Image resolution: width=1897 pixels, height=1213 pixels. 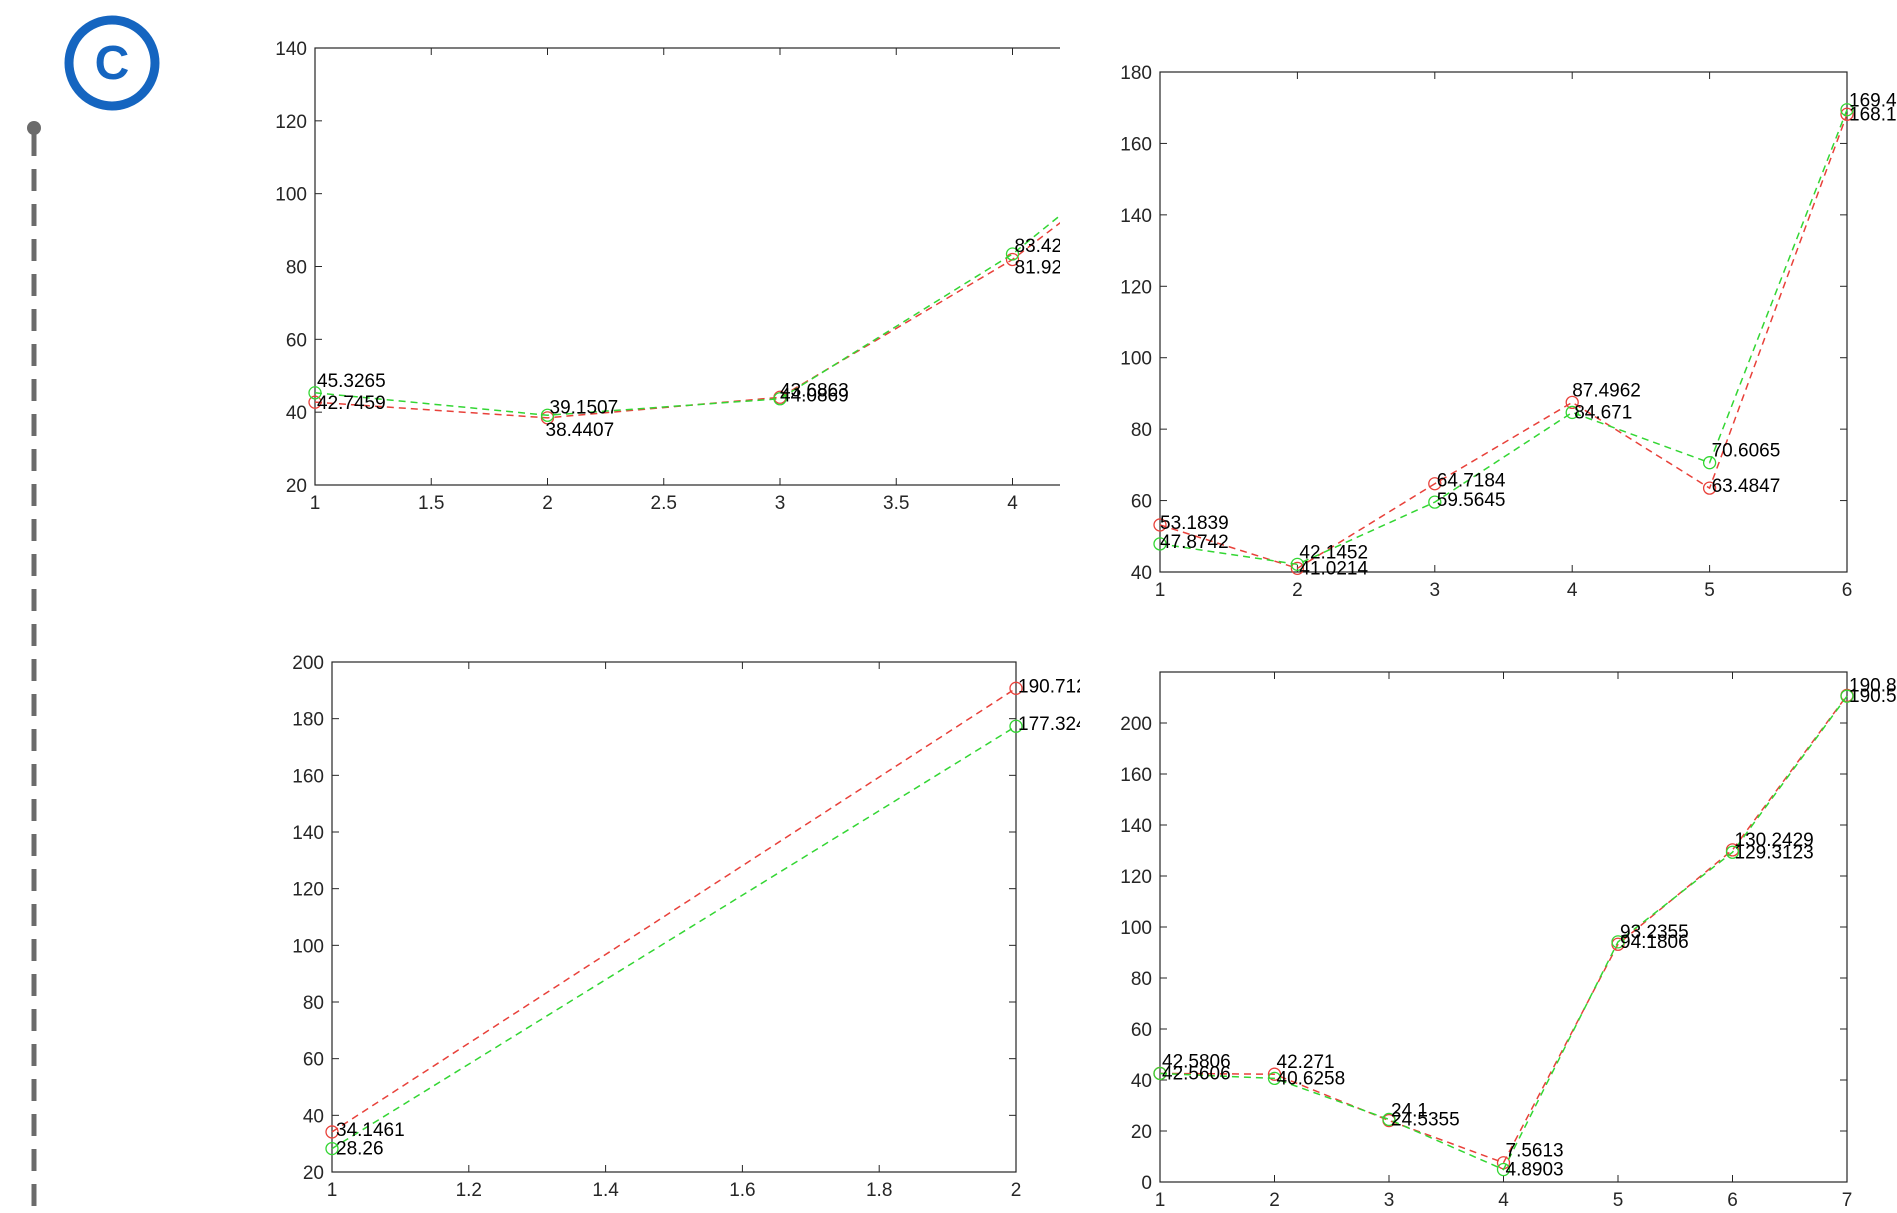 What do you see at coordinates (664, 503) in the screenshot?
I see `x-tick-label: 2.5` at bounding box center [664, 503].